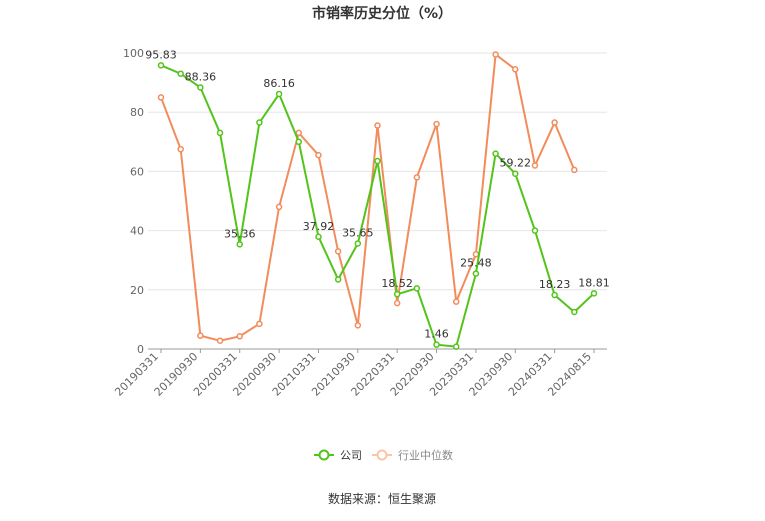 This screenshot has width=765, height=521. What do you see at coordinates (516, 163) in the screenshot?
I see `data-label: 59.22` at bounding box center [516, 163].